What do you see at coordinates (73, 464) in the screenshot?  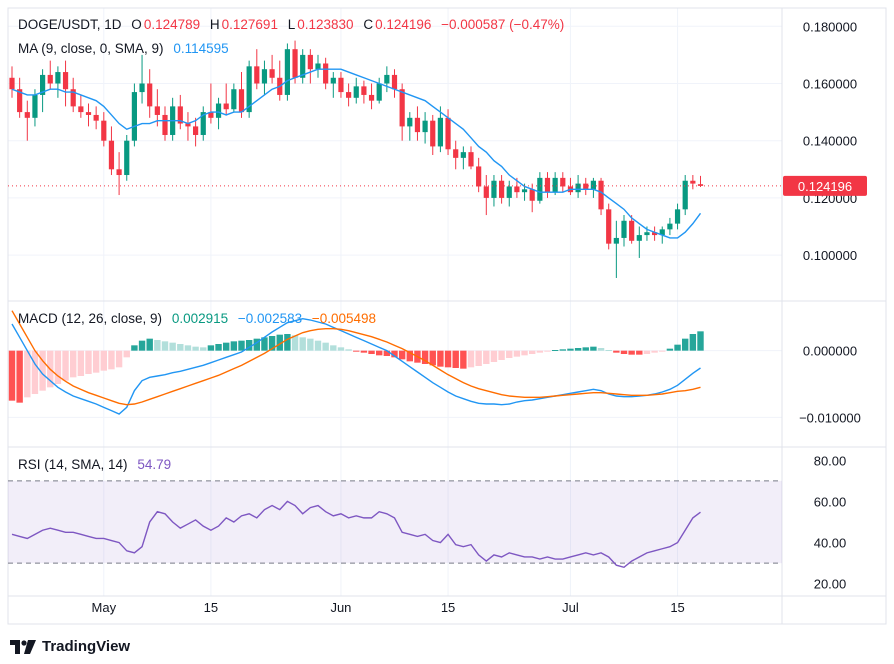 I see `rsi-label: RSI (14, SMA, 14)` at bounding box center [73, 464].